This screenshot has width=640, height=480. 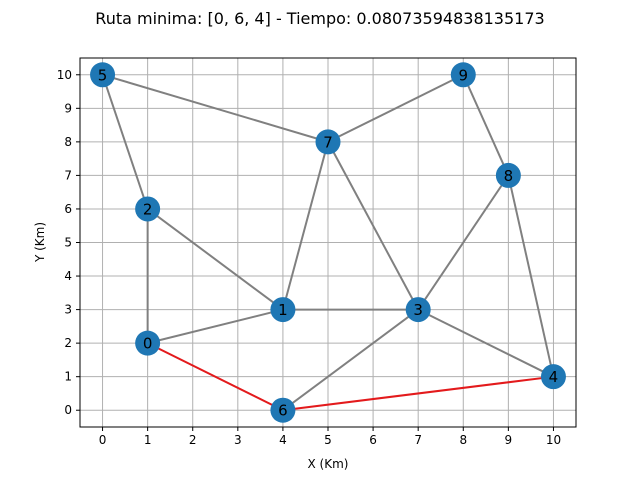 I want to click on y-tick-label: 9, so click(x=68, y=108).